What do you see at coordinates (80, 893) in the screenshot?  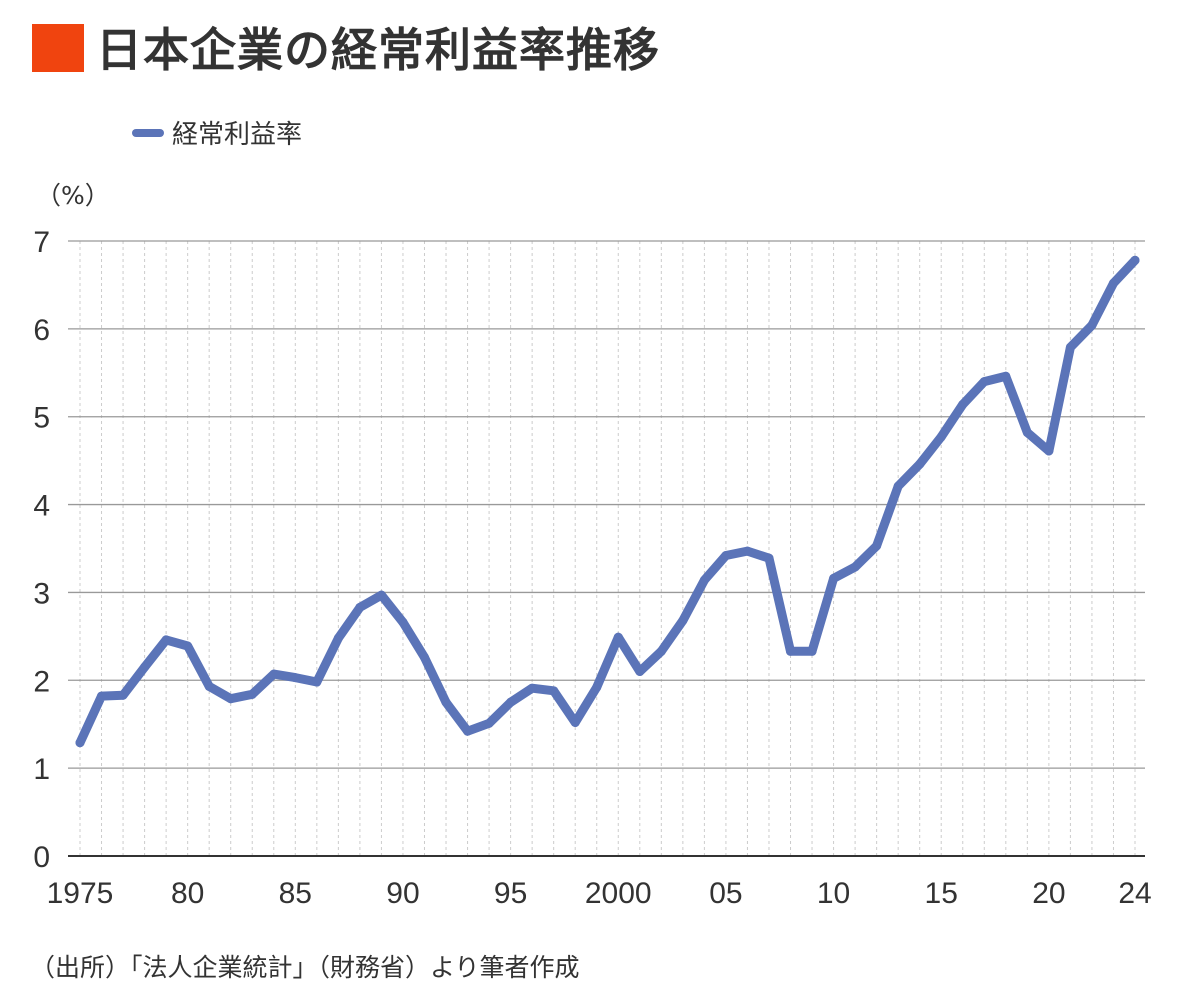 I see `x-tick-label: 1975` at bounding box center [80, 893].